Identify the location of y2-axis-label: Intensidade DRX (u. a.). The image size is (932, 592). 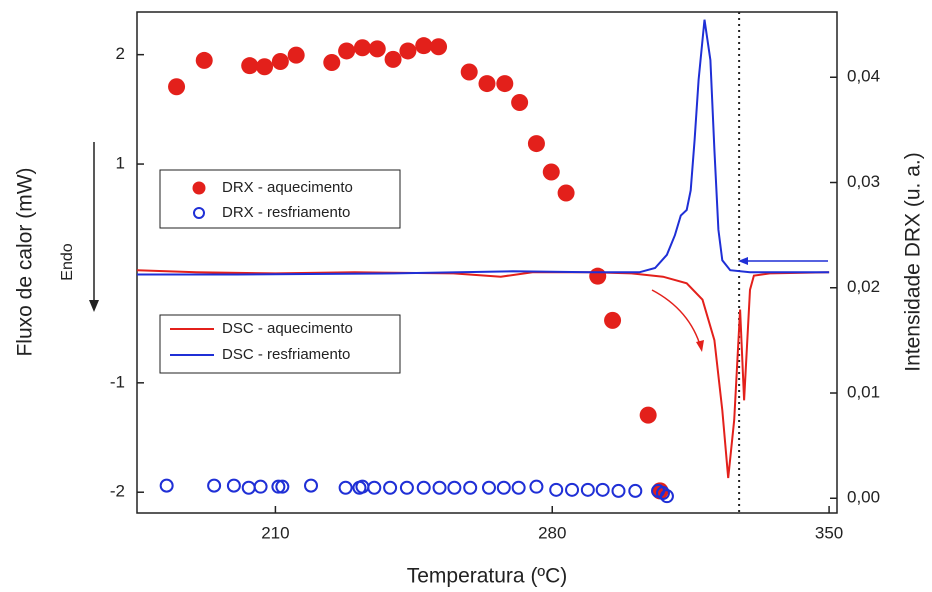
(913, 261).